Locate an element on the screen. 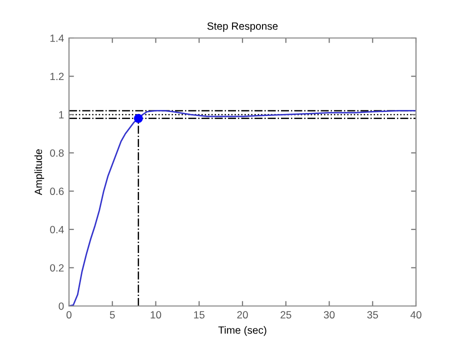 Image resolution: width=460 pixels, height=344 pixels. x-tick-label: 10 is located at coordinates (156, 315).